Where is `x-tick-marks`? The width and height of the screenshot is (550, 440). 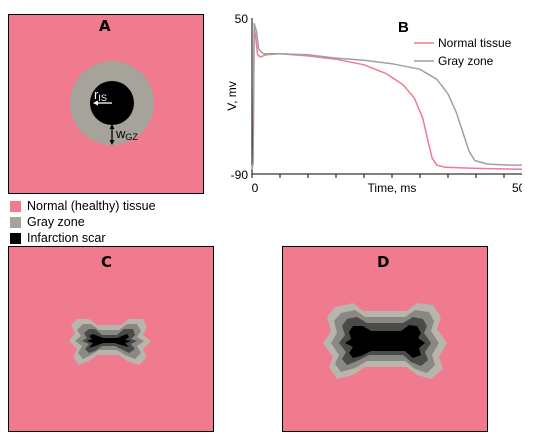
x-tick-marks is located at coordinates (378, 176).